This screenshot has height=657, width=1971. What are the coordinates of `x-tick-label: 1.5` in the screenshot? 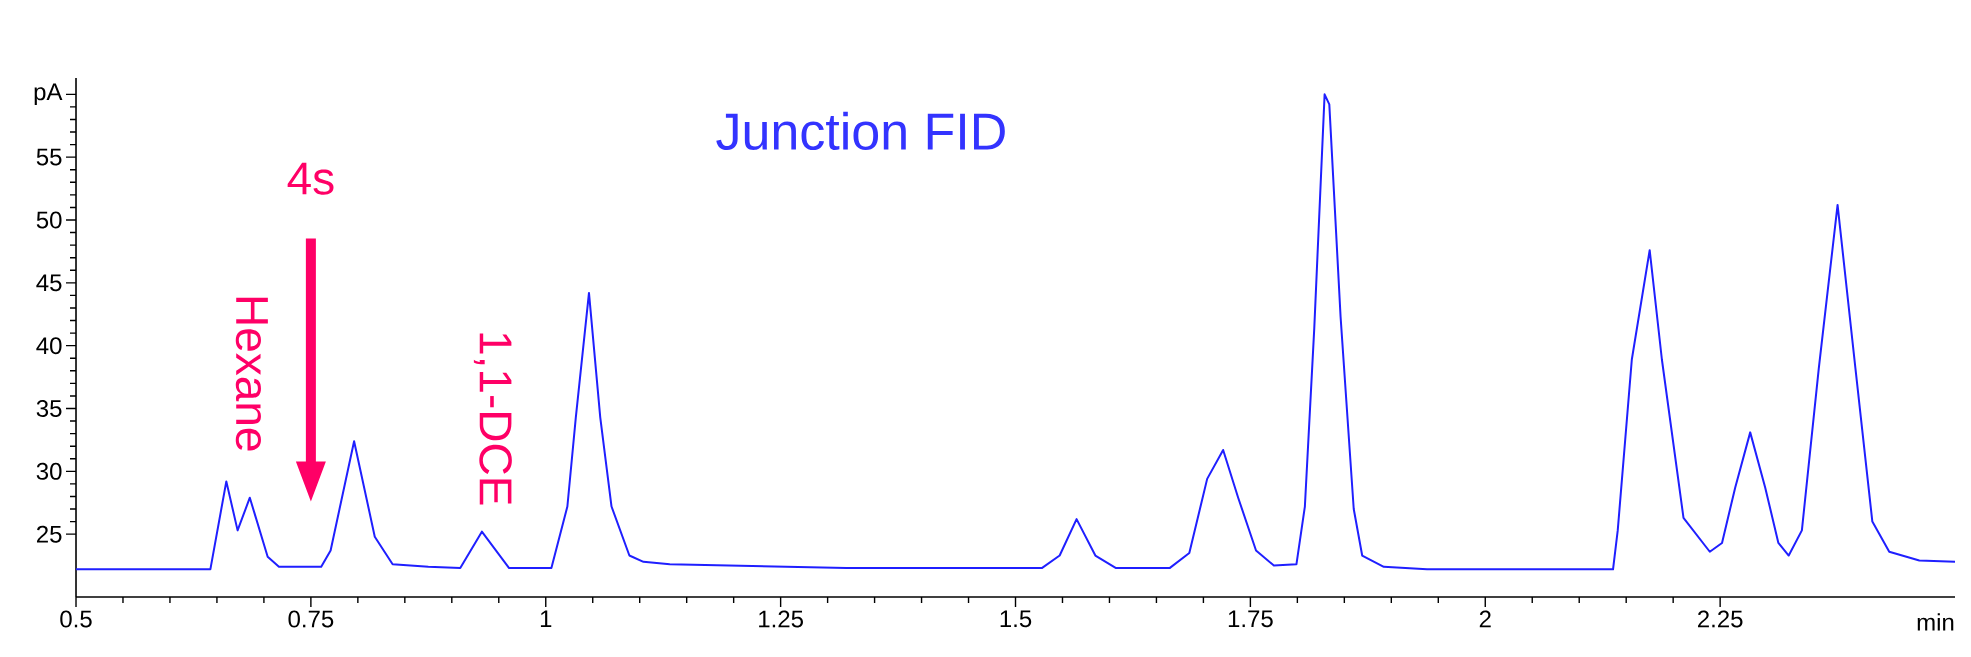 It's located at (1016, 619).